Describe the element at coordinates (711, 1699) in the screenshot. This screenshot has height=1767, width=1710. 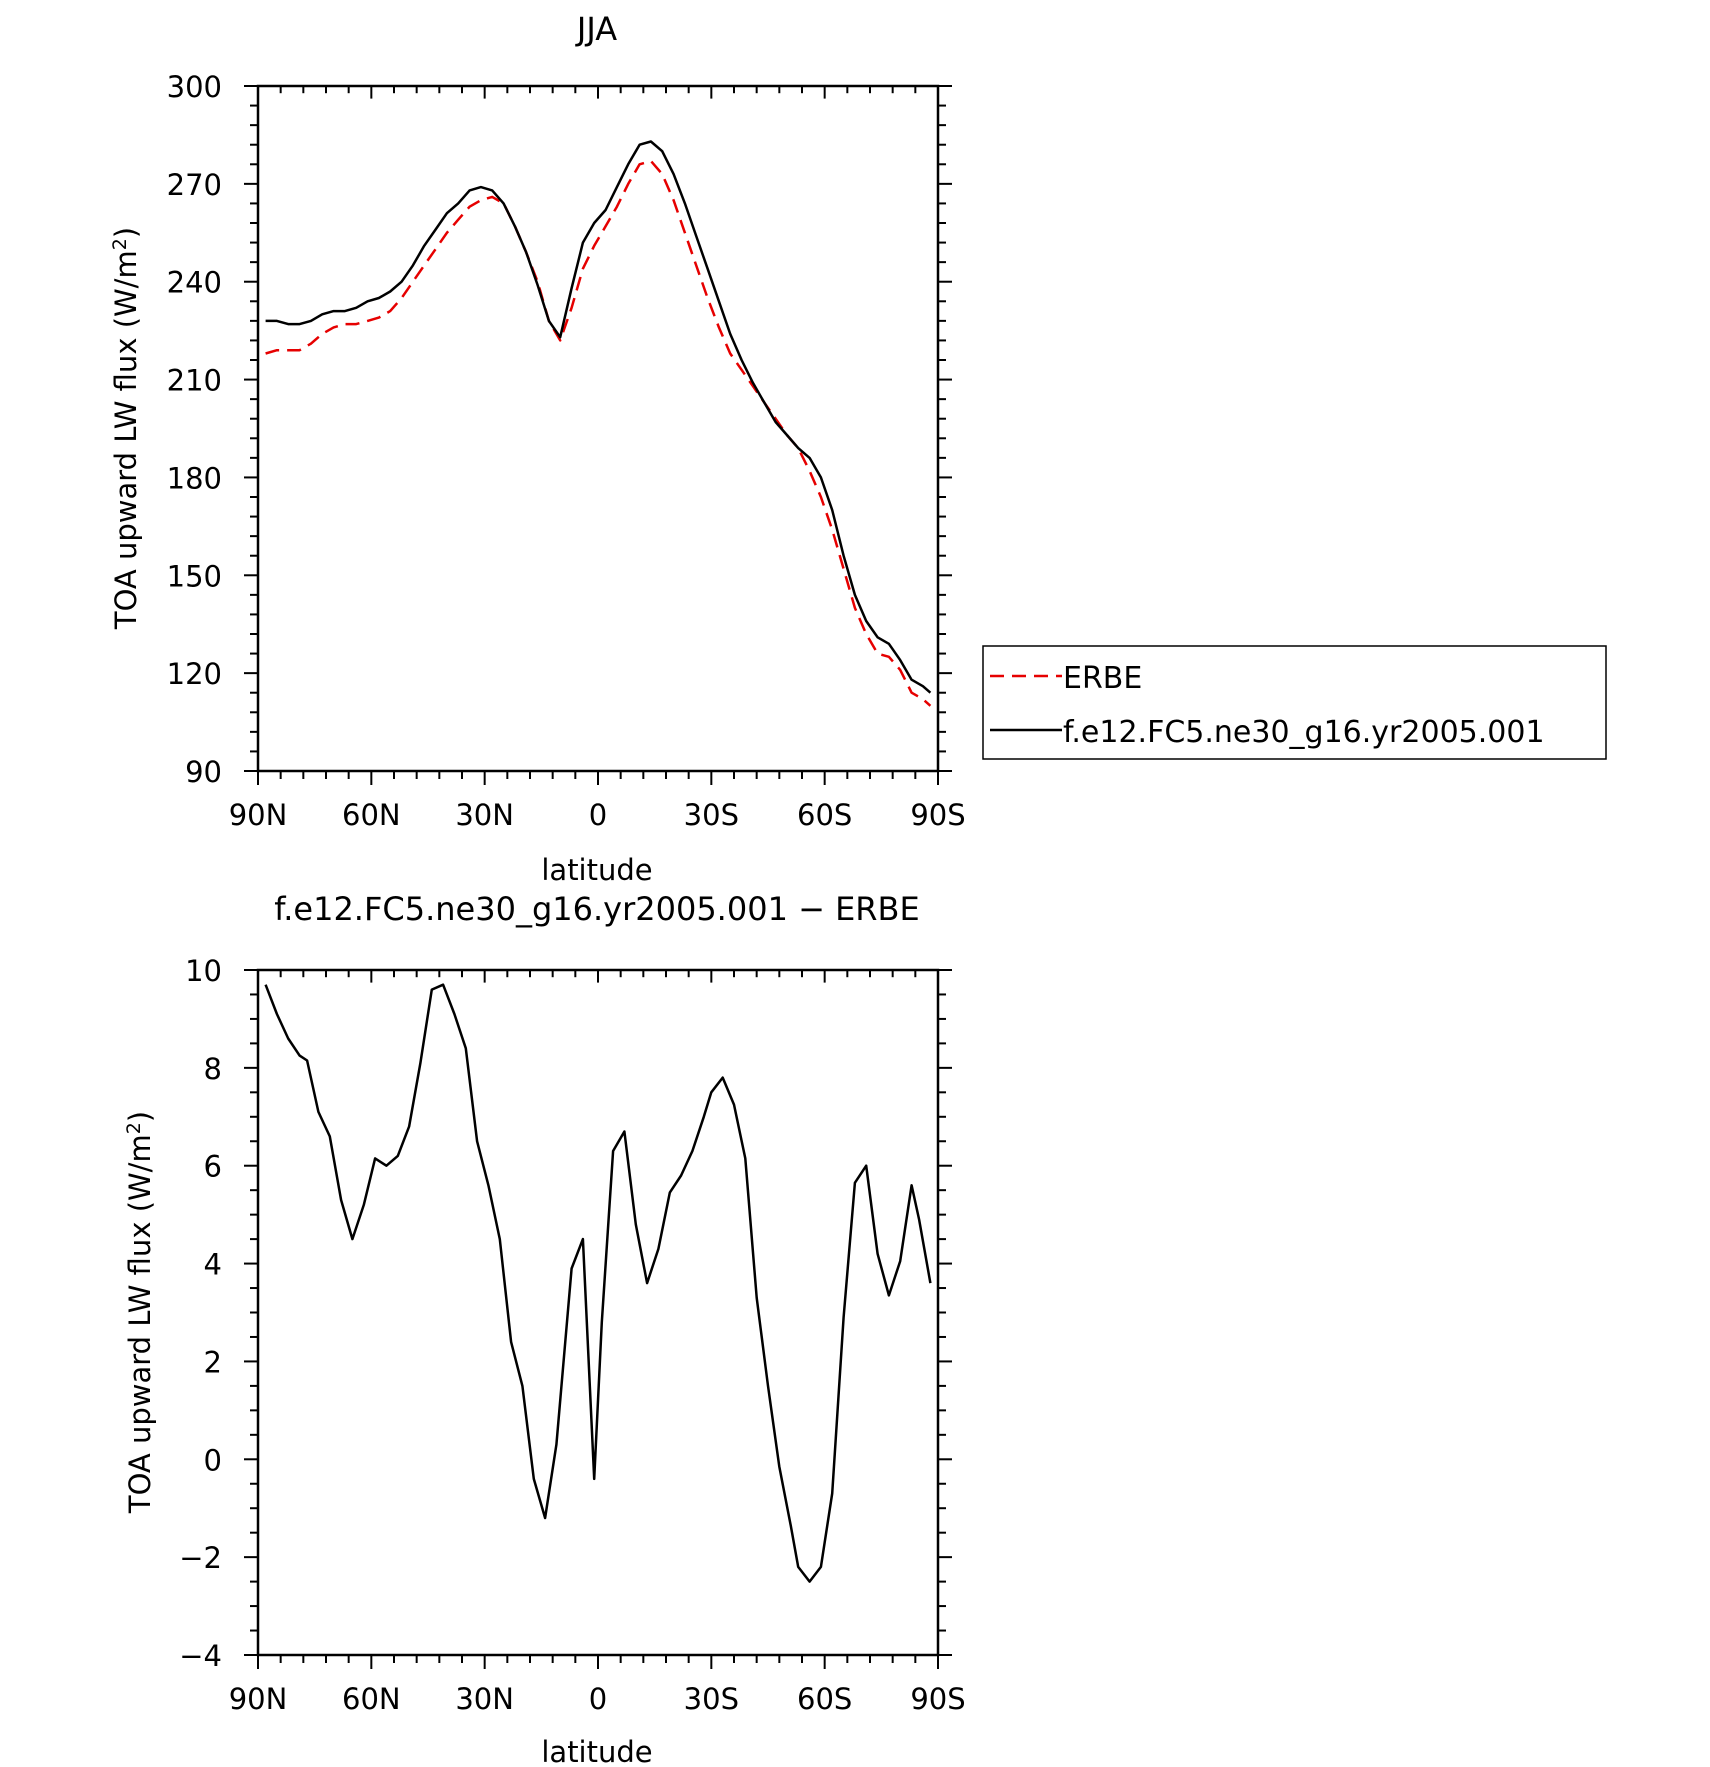
I see `bottom-panel-xtick-label: 30S` at that location.